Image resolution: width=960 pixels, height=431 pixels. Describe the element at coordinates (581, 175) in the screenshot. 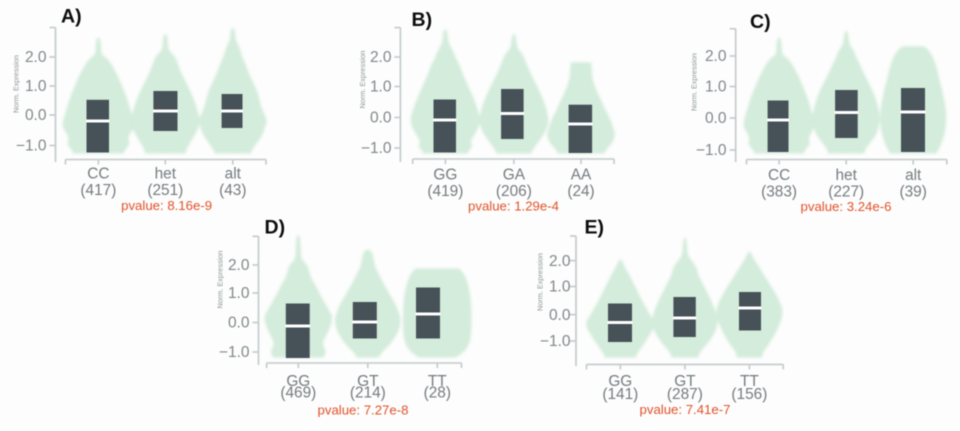

I see `svg-text: AA` at that location.